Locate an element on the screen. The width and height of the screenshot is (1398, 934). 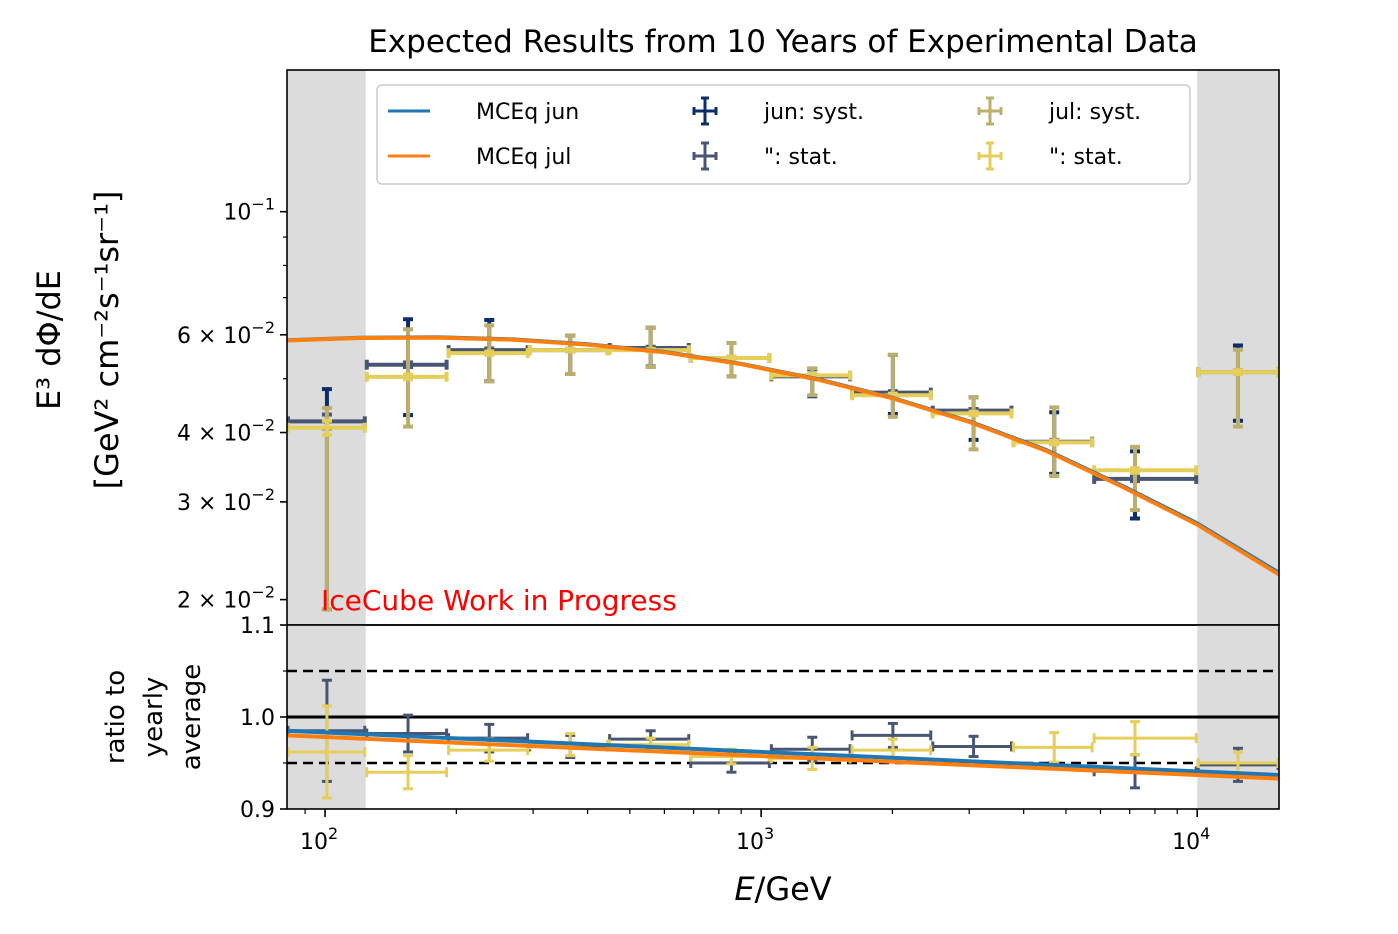
y-tick-label: 10−1 is located at coordinates (249, 210).